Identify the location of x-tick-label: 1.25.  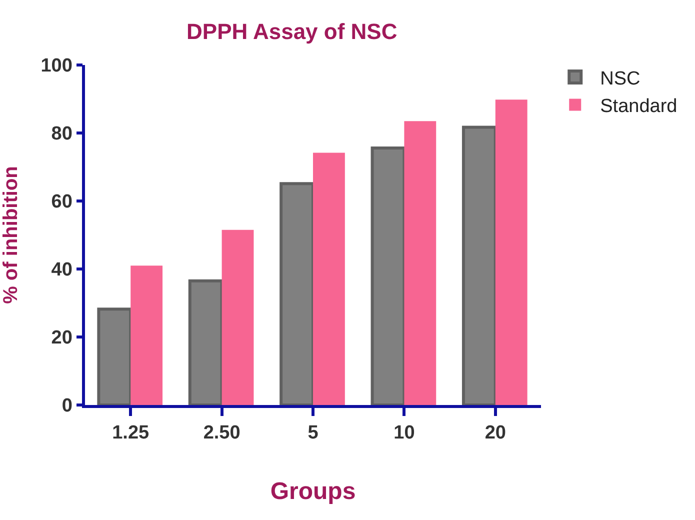
(131, 433).